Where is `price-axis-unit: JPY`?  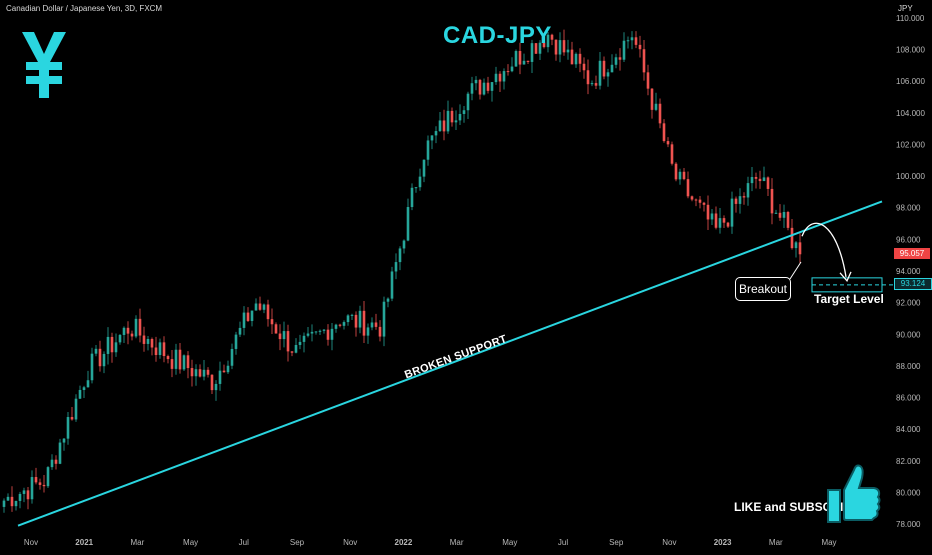 price-axis-unit: JPY is located at coordinates (905, 8).